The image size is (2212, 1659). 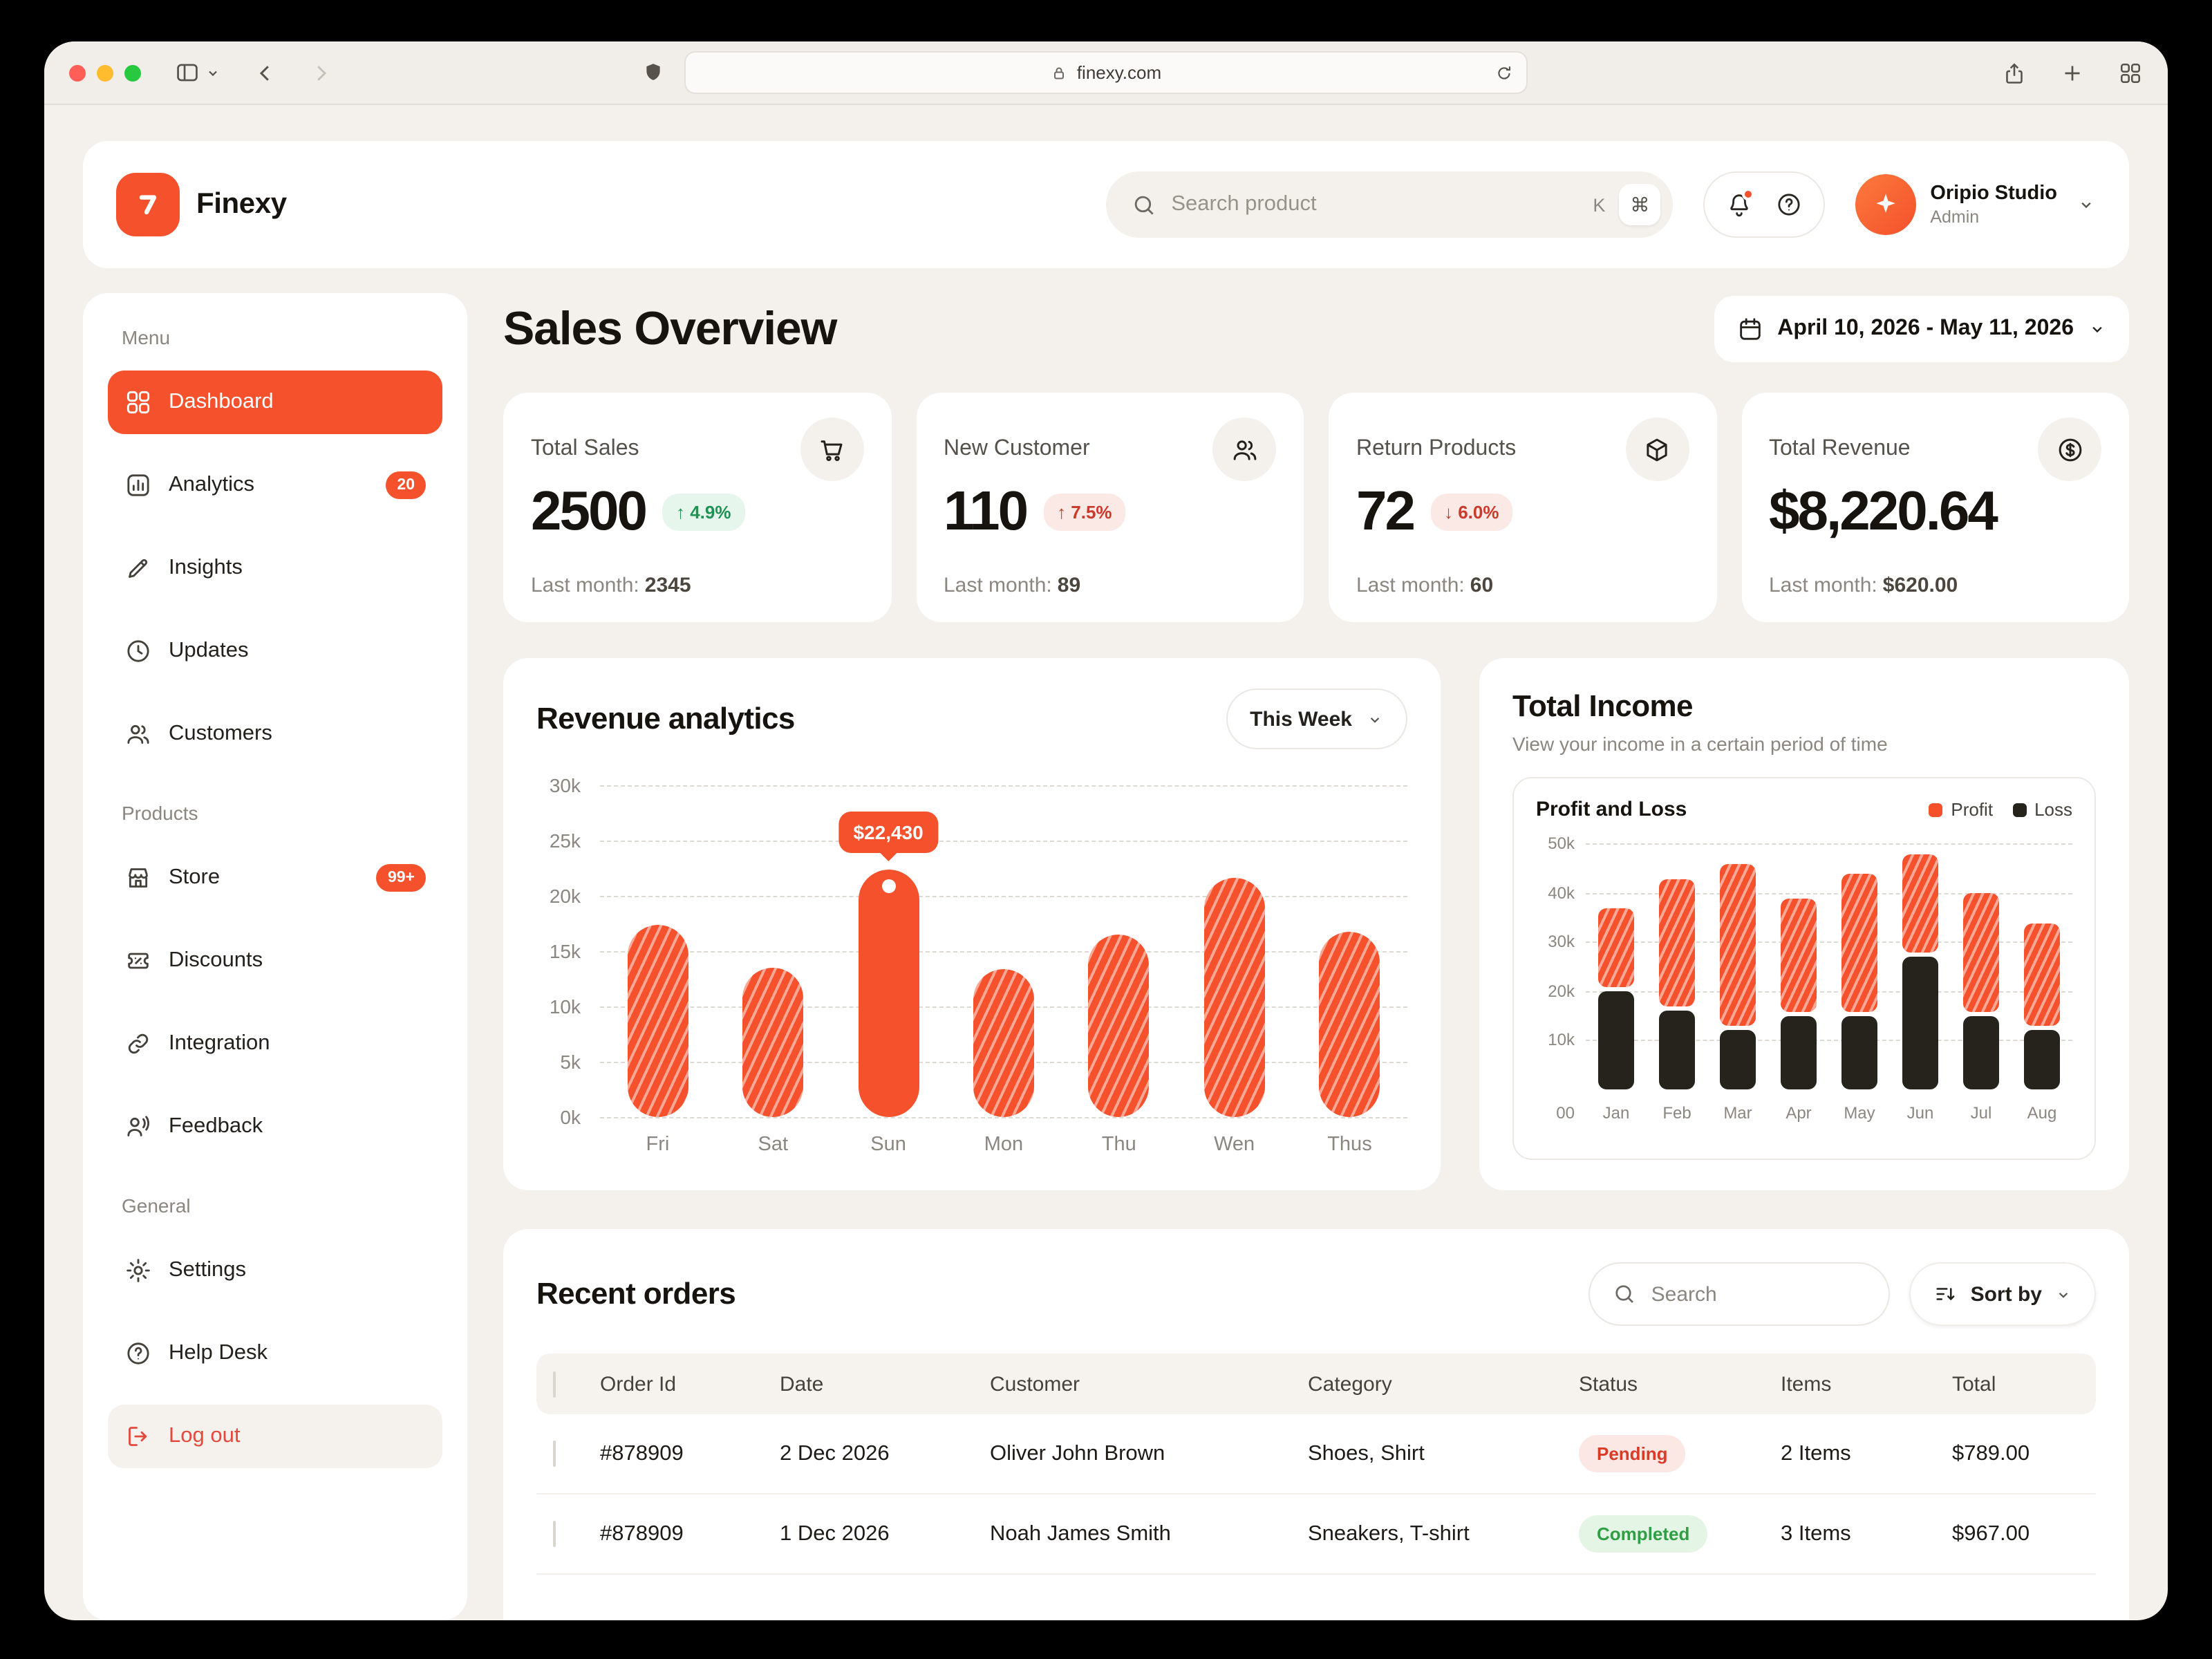 I want to click on privacy-shield-icon, so click(x=653, y=72).